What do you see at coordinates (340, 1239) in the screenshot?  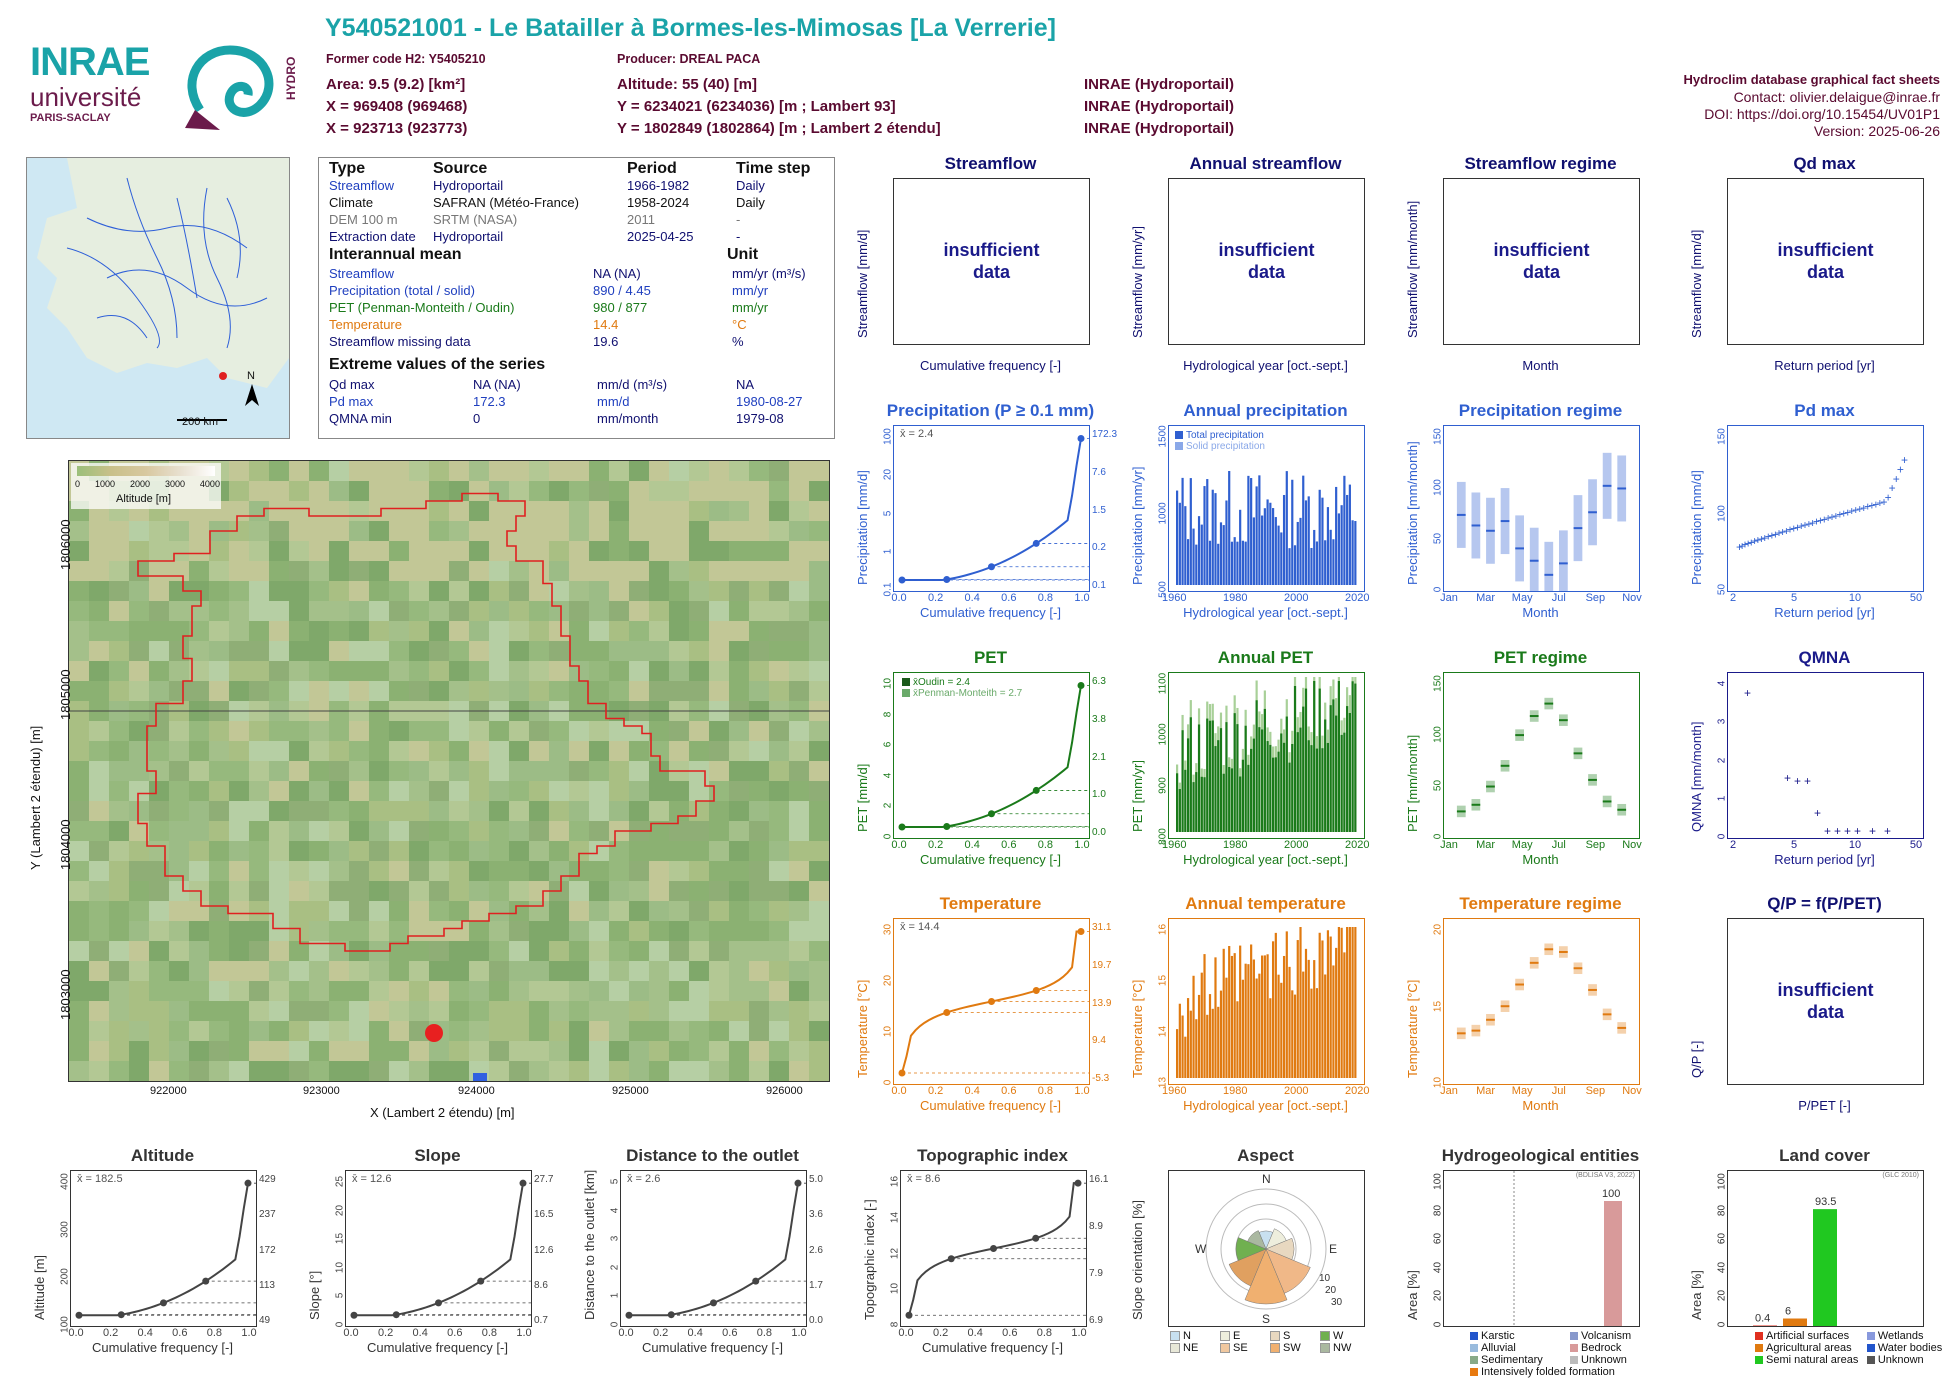 I see `y-tick-label: 15` at bounding box center [340, 1239].